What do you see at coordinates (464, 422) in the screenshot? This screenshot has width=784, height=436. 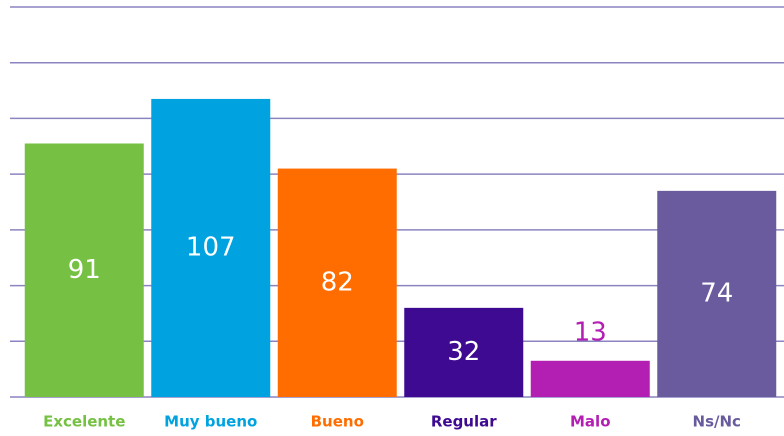 I see `x-tick-label: Regular` at bounding box center [464, 422].